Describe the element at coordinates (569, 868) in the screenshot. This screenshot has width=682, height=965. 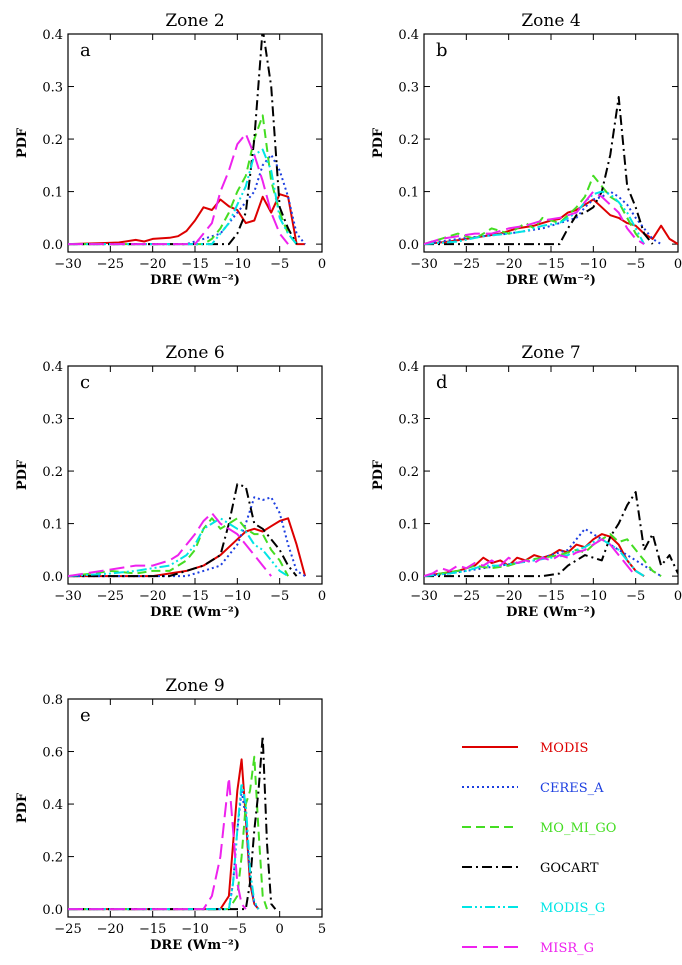
I see `legend-label-gocart: GOCART` at that location.